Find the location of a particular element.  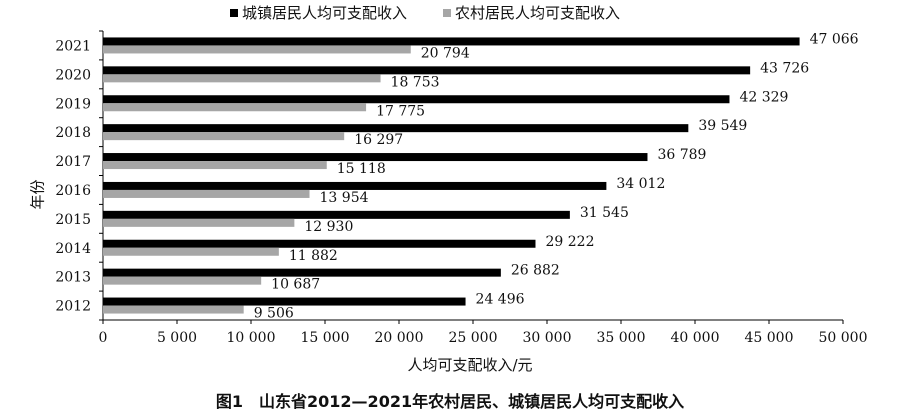

legend-swatch-rural is located at coordinates (447, 12).